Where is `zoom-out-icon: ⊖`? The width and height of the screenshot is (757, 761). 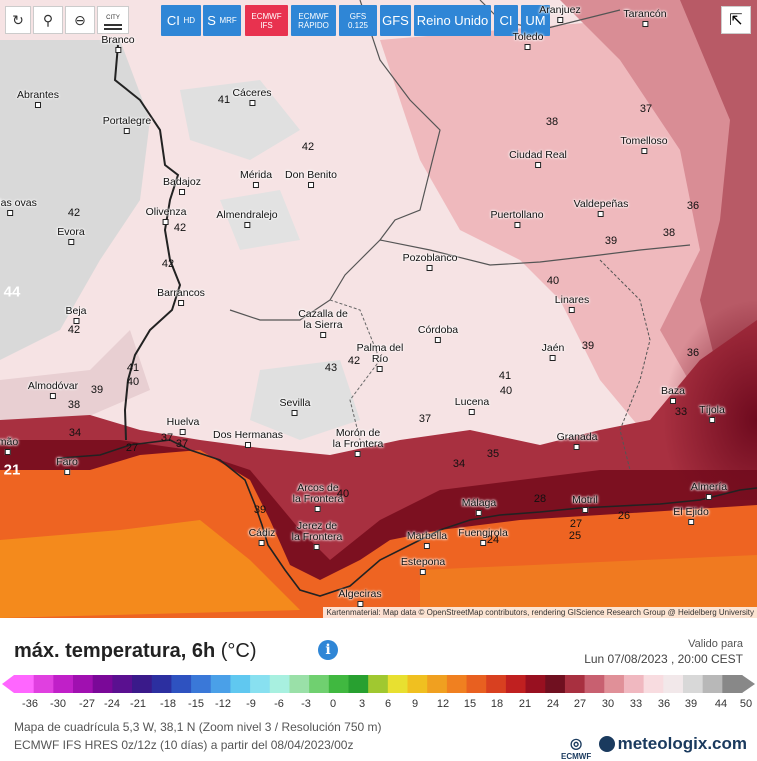
zoom-out-icon: ⊖ is located at coordinates (80, 19).